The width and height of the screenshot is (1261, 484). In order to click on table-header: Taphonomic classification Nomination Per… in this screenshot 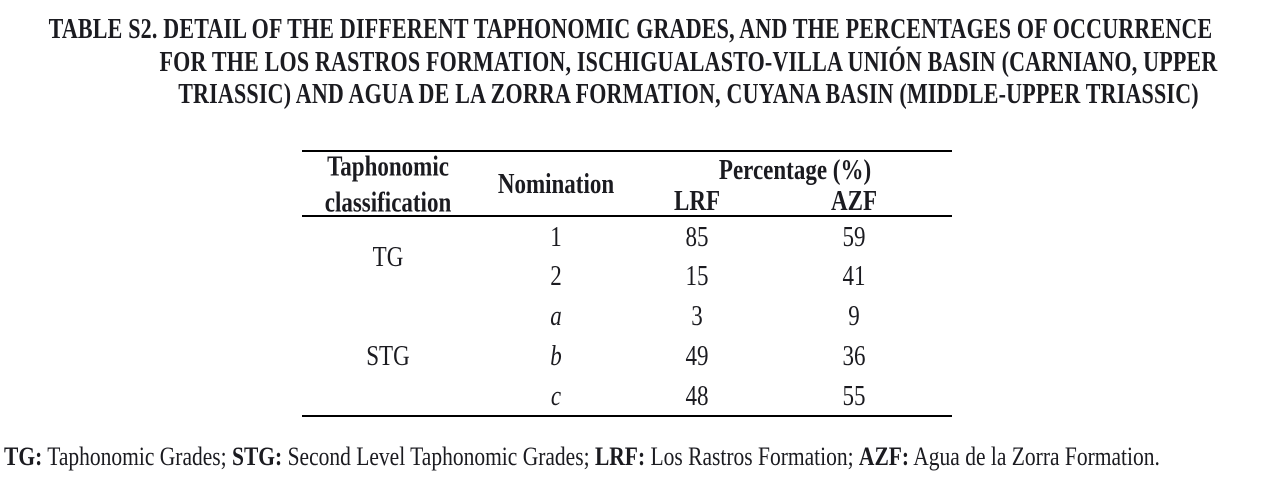, I will do `click(627, 184)`.